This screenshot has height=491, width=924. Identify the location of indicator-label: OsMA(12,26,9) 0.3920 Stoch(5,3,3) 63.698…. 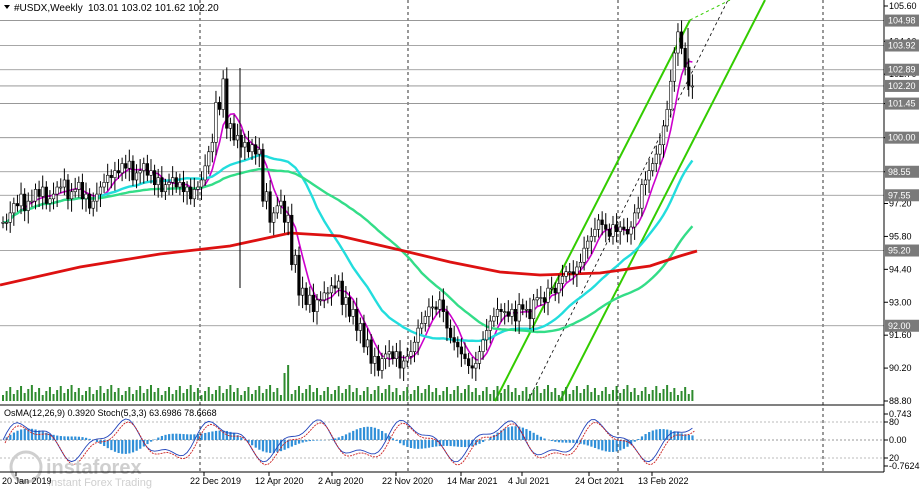
(110, 413).